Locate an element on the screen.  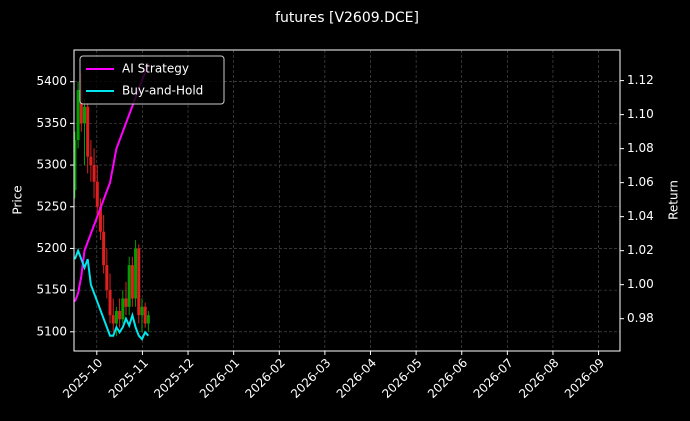
y-axis-label: Price is located at coordinates (18, 199).